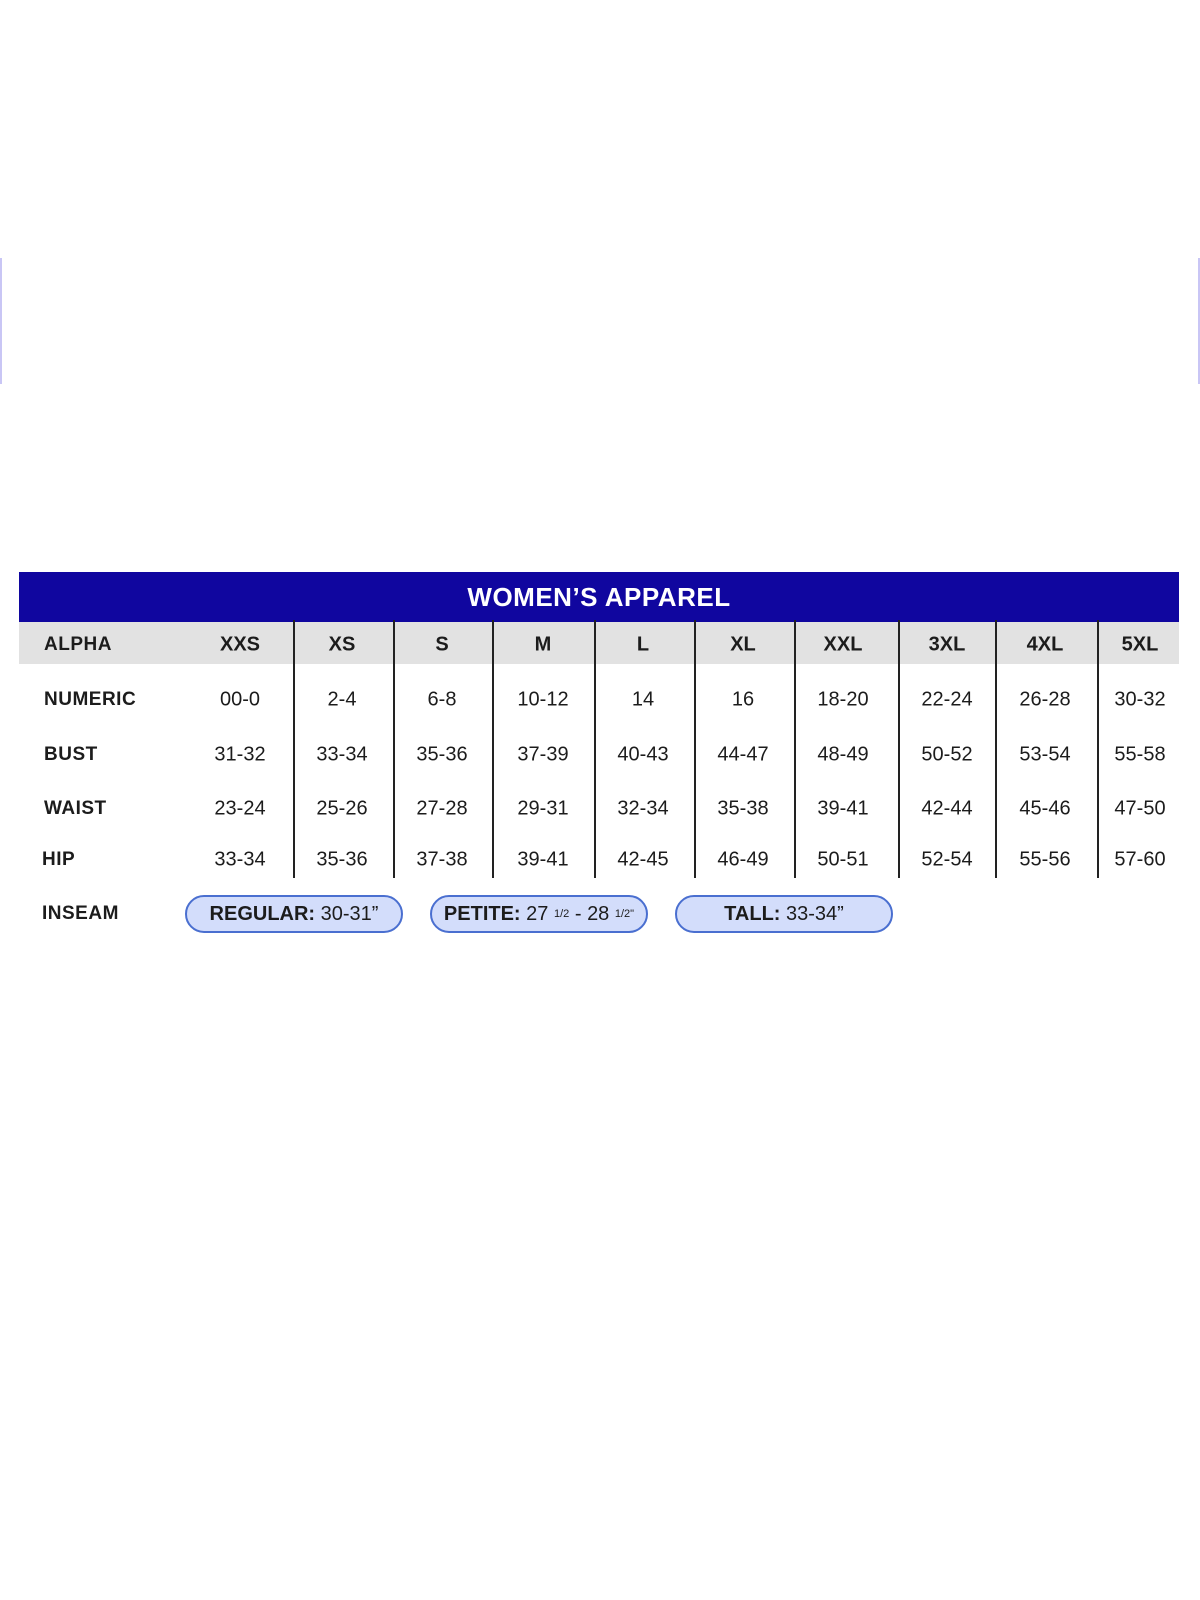 This screenshot has height=1600, width=1200. I want to click on table-cell: 32-34, so click(643, 808).